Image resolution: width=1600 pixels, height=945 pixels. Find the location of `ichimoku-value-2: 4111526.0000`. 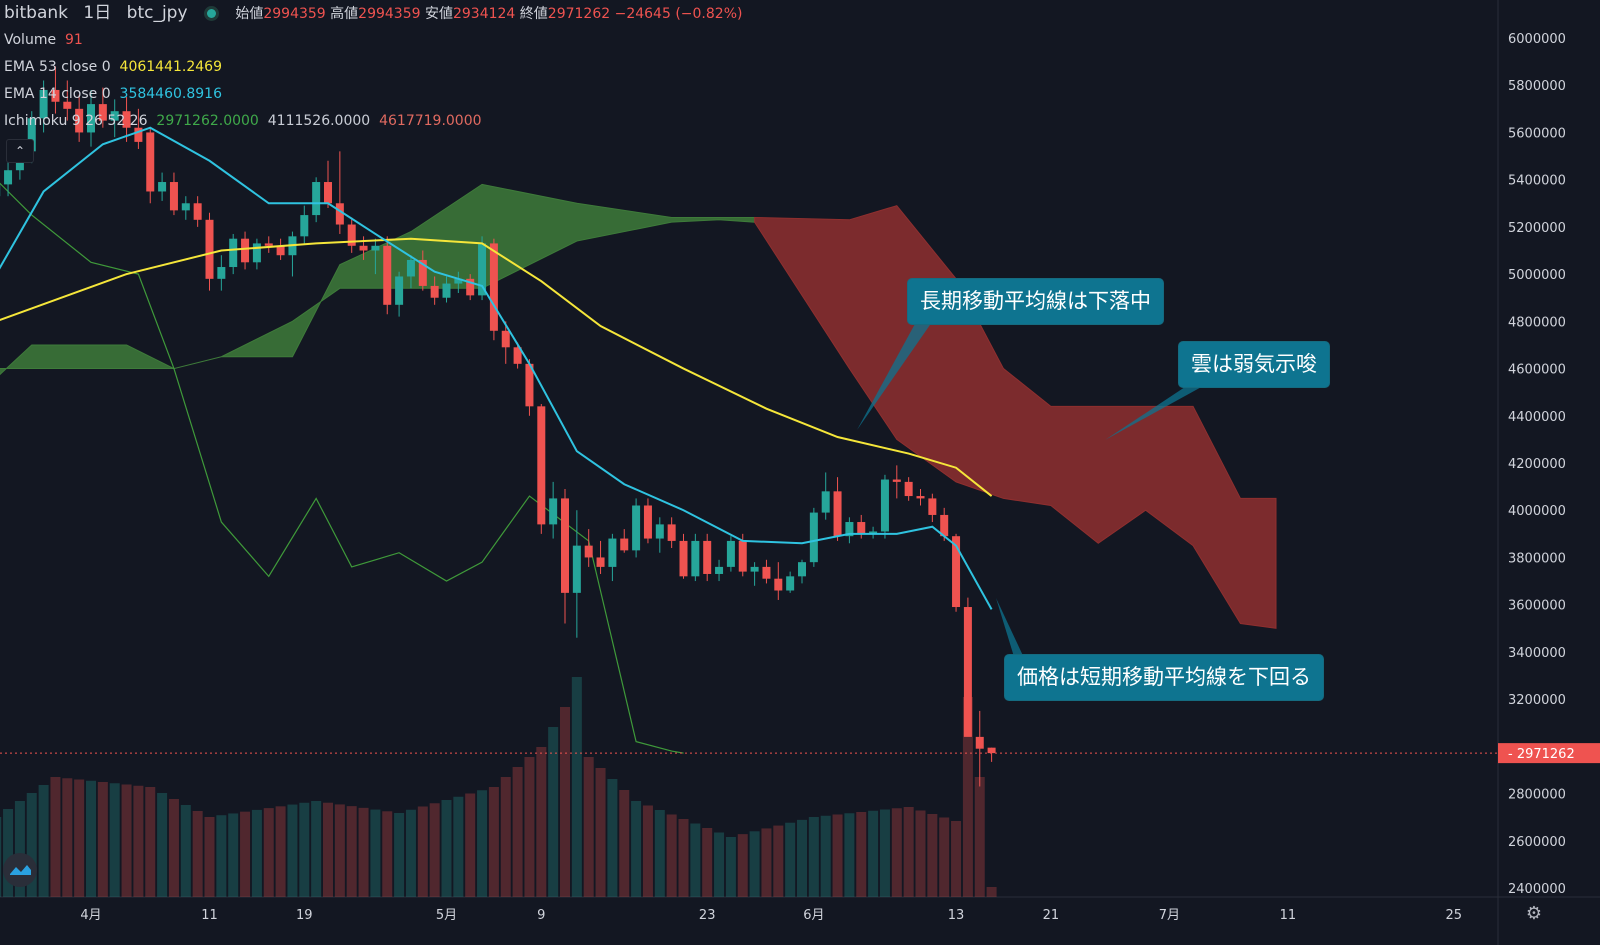

ichimoku-value-2: 4111526.0000 is located at coordinates (319, 121).